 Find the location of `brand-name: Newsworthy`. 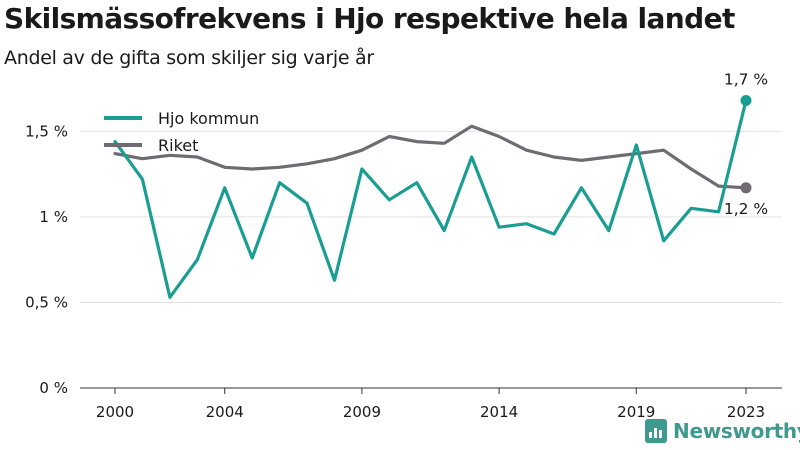

brand-name: Newsworthy is located at coordinates (736, 431).